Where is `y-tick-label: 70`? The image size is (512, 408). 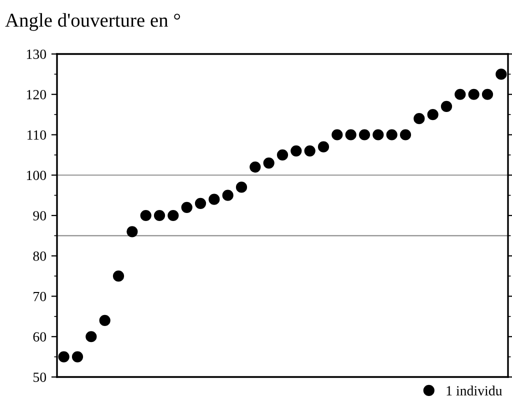
y-tick-label: 70 is located at coordinates (40, 297).